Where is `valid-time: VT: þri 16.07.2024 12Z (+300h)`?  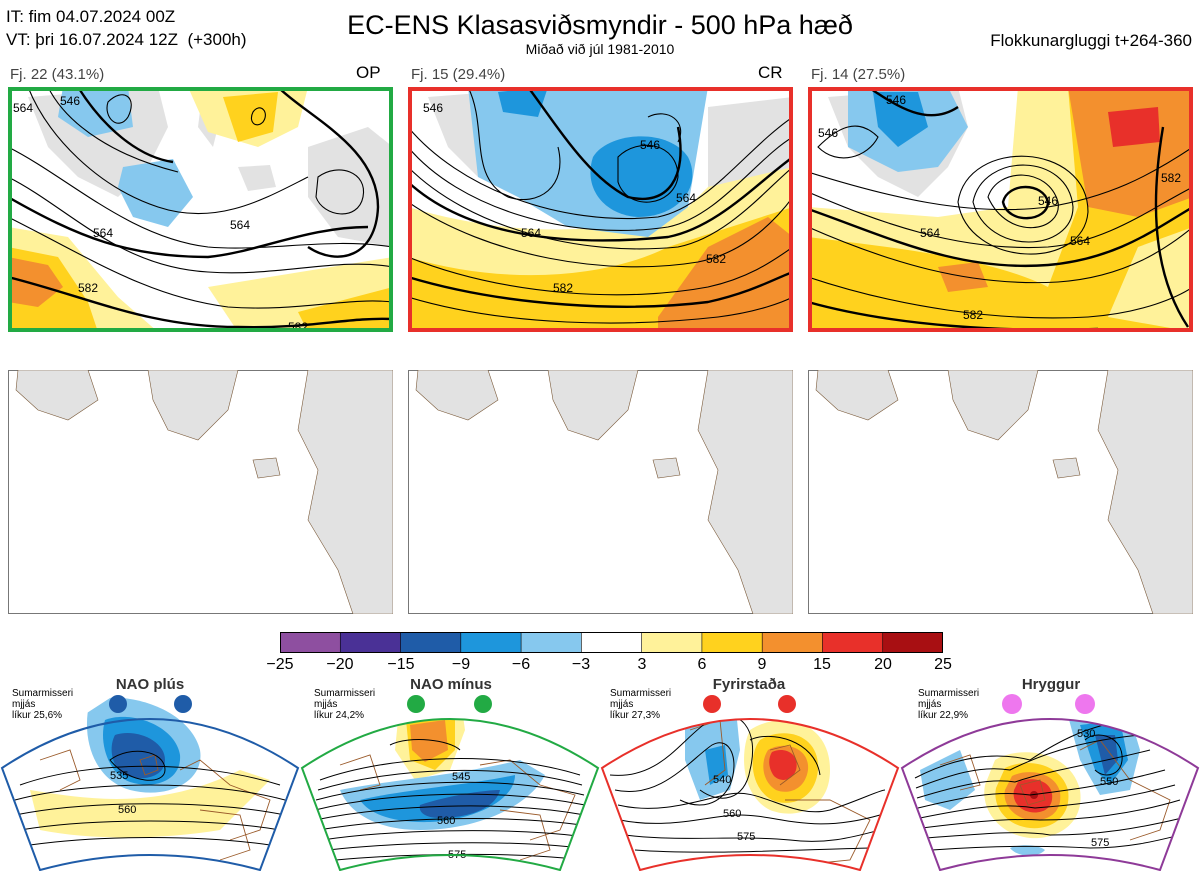
valid-time: VT: þri 16.07.2024 12Z (+300h) is located at coordinates (126, 39).